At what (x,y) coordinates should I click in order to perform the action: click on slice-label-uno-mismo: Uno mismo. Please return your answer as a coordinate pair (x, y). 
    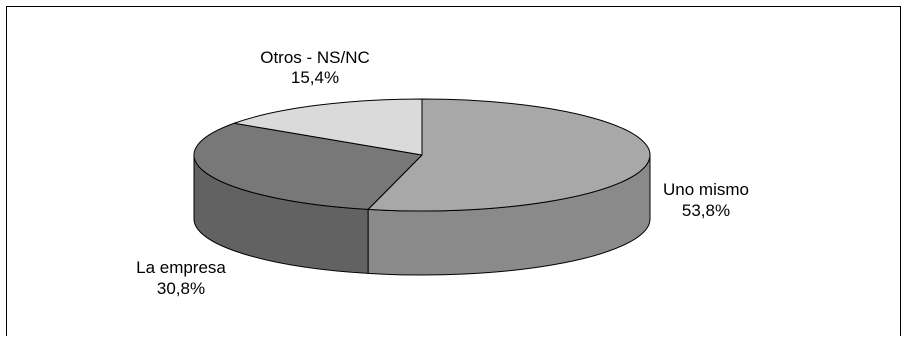
    Looking at the image, I should click on (706, 189).